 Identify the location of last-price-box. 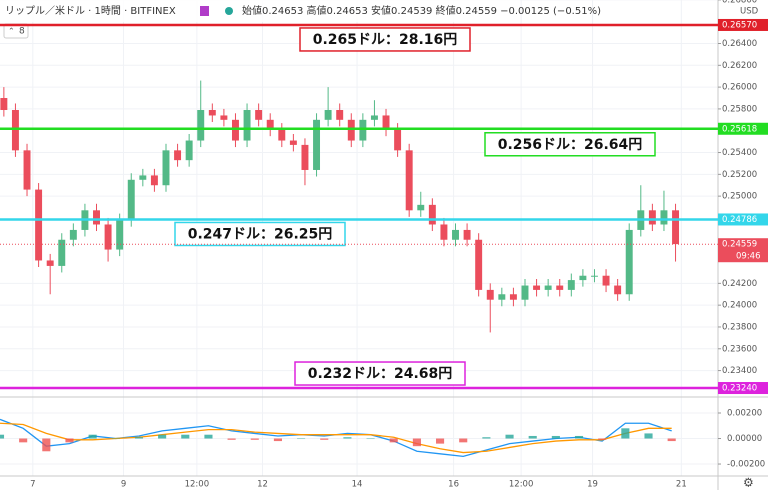
(743, 250).